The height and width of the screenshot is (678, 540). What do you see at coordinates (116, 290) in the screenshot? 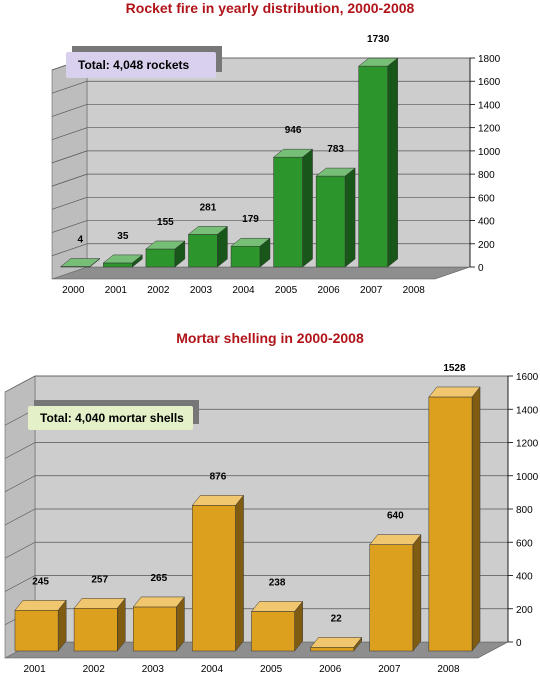
I see `rocket-x-tick-label: 2001` at bounding box center [116, 290].